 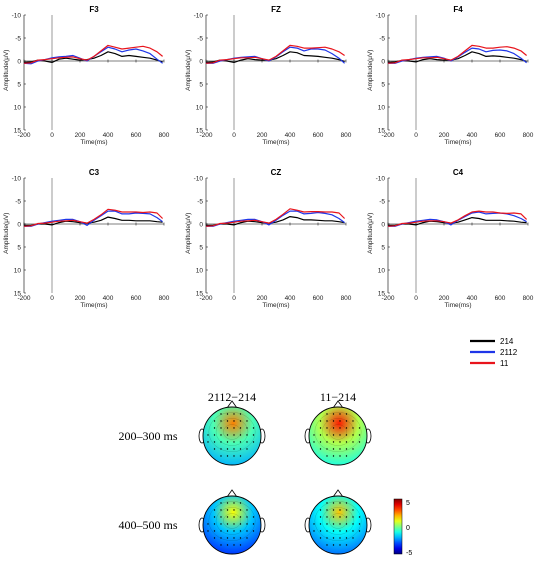 I want to click on y-axis-label: Amplitude(μV), so click(x=6, y=70).